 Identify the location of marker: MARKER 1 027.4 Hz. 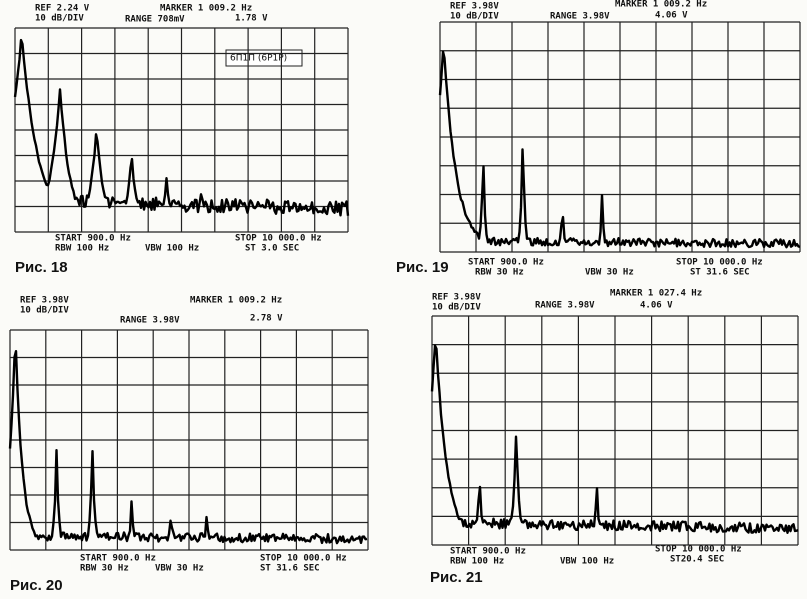
(656, 294).